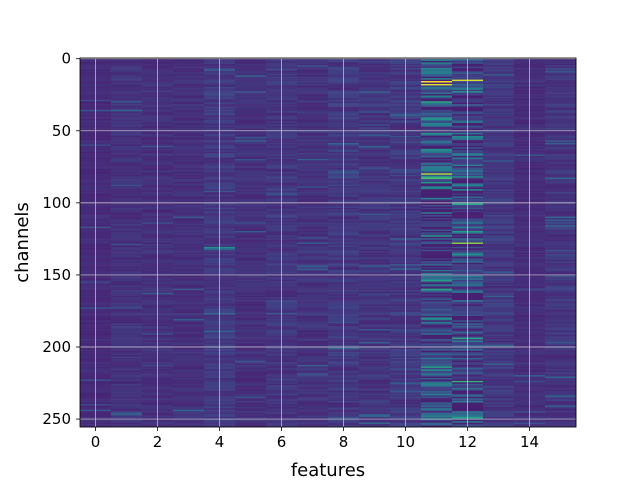  What do you see at coordinates (220, 442) in the screenshot?
I see `x-tick-label: 4` at bounding box center [220, 442].